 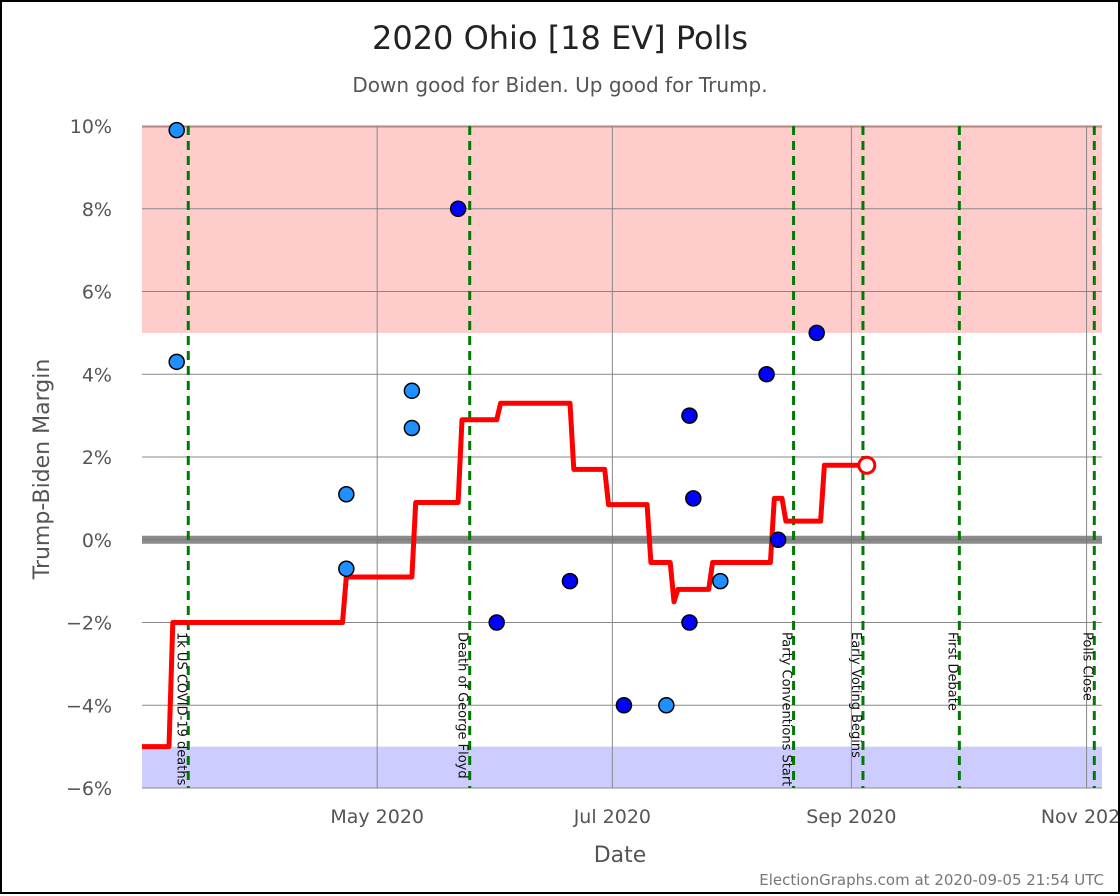 What do you see at coordinates (462, 705) in the screenshot?
I see `event-label: Death of George Floyd` at bounding box center [462, 705].